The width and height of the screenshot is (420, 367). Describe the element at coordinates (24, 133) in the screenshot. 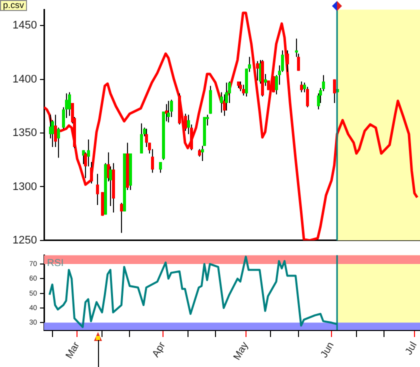

I see `y-tick-label: 1350` at that location.